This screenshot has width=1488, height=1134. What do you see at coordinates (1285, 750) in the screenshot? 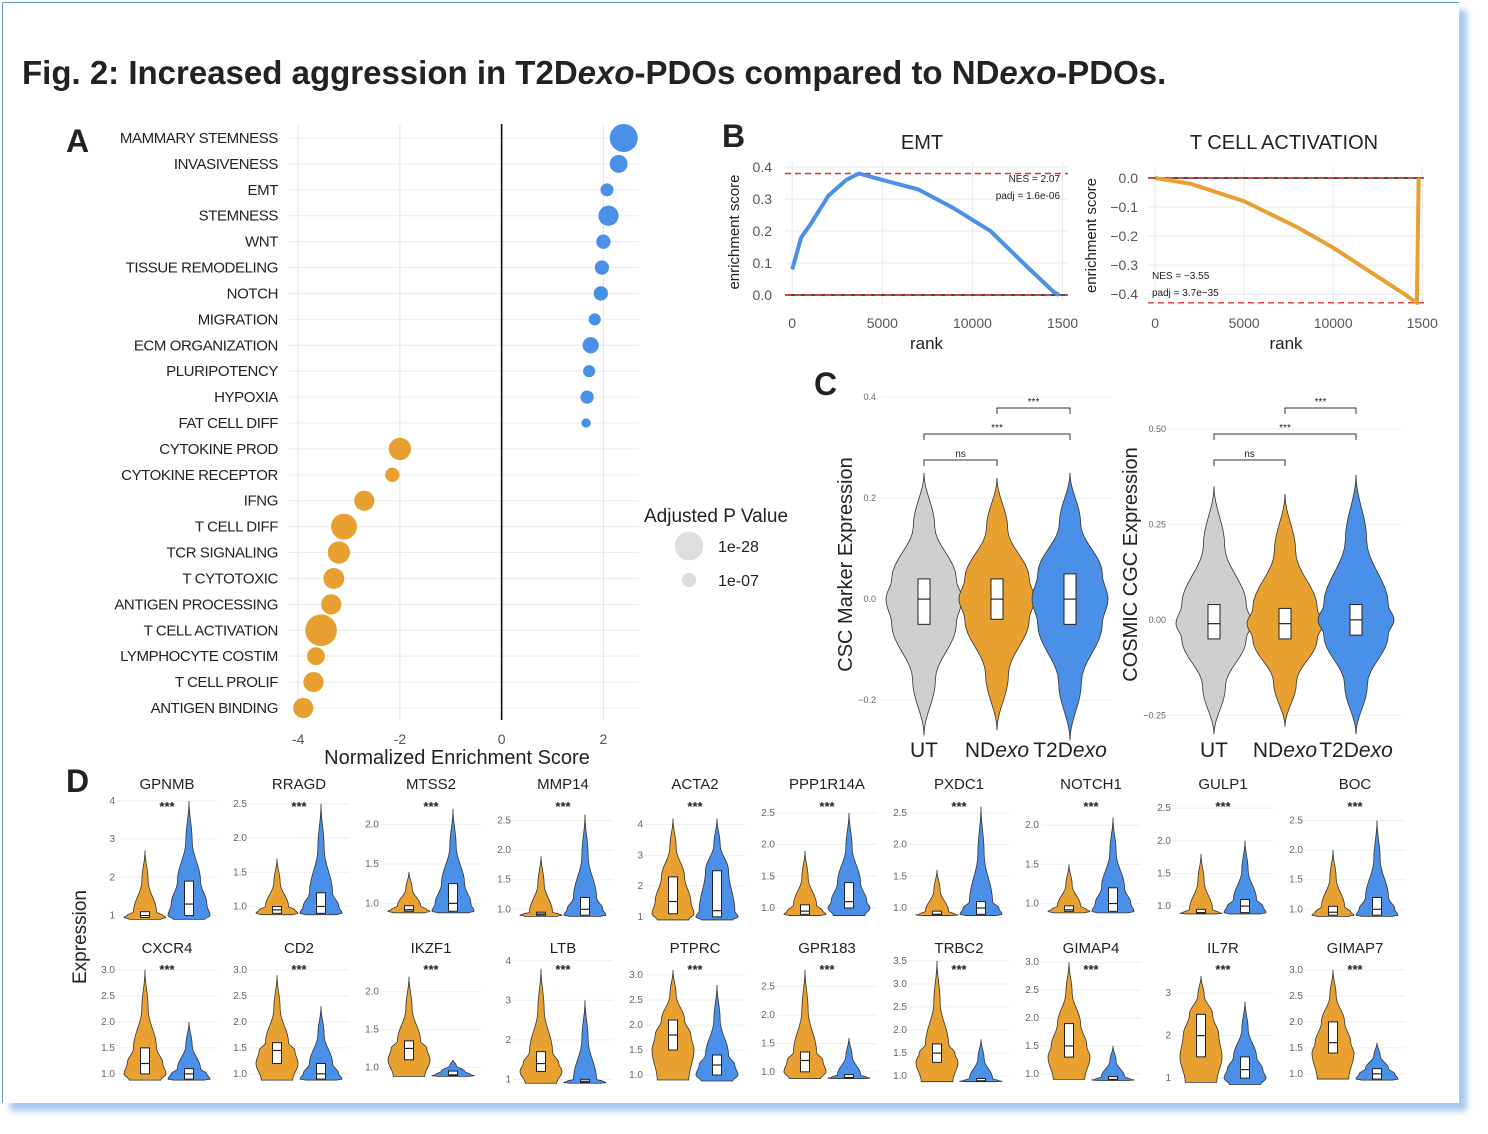
I see `x-tick-label: NDexo` at bounding box center [1285, 750].